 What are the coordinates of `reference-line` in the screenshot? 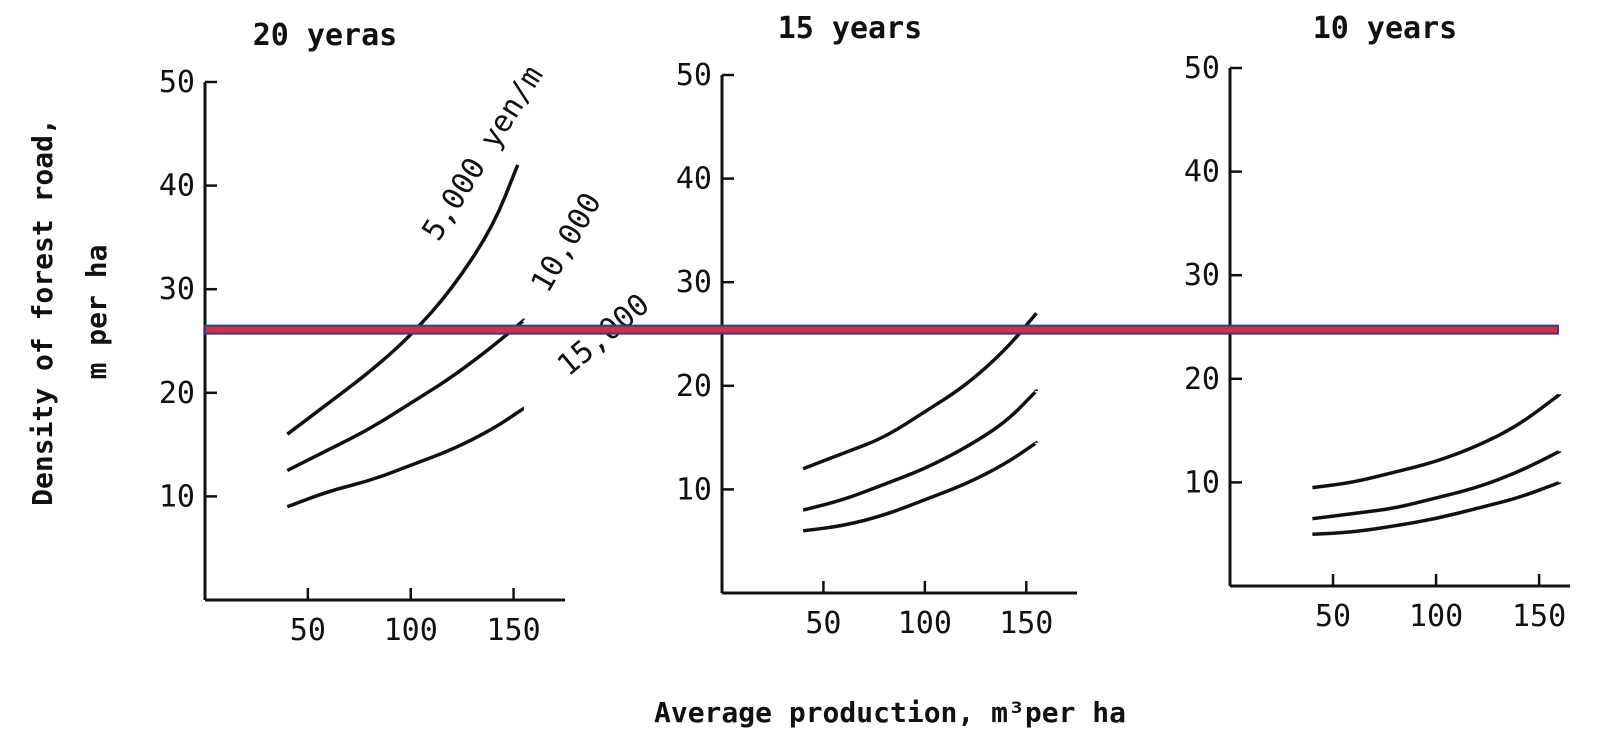 It's located at (881, 330).